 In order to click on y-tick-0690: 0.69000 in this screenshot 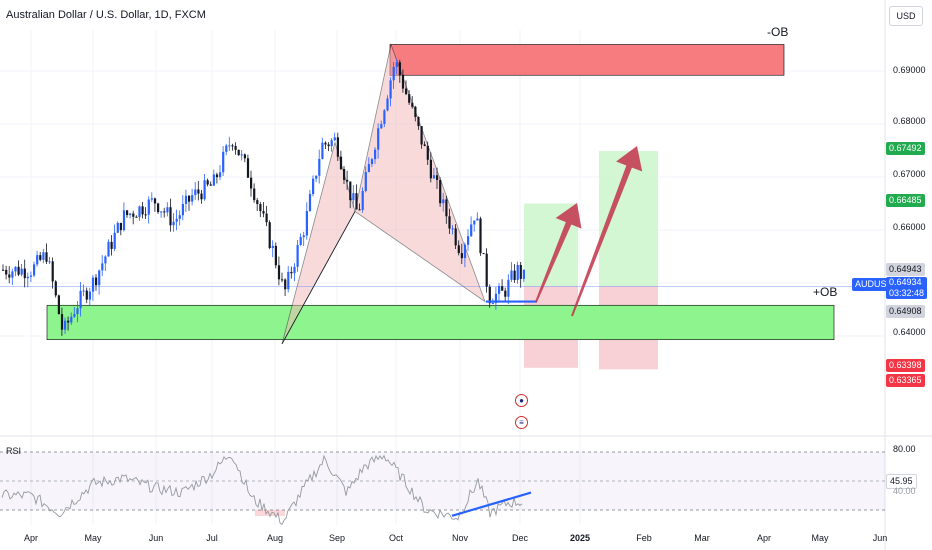, I will do `click(909, 70)`.